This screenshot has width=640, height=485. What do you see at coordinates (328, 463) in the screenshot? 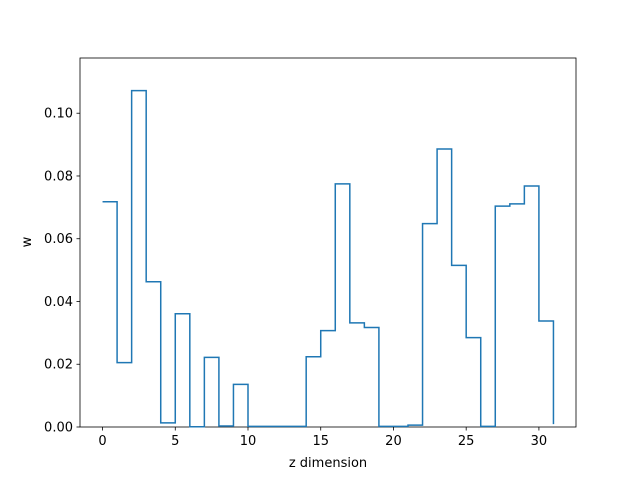
I see `x-axis-label: z dimension` at bounding box center [328, 463].